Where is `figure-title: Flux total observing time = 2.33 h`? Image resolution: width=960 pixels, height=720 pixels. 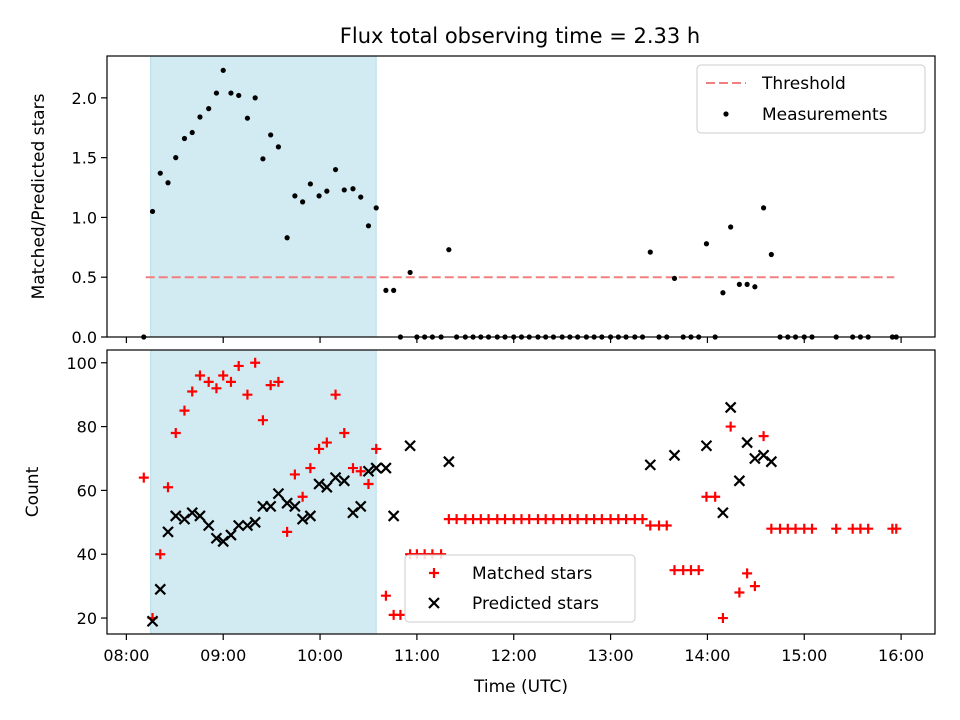
figure-title: Flux total observing time = 2.33 h is located at coordinates (520, 36).